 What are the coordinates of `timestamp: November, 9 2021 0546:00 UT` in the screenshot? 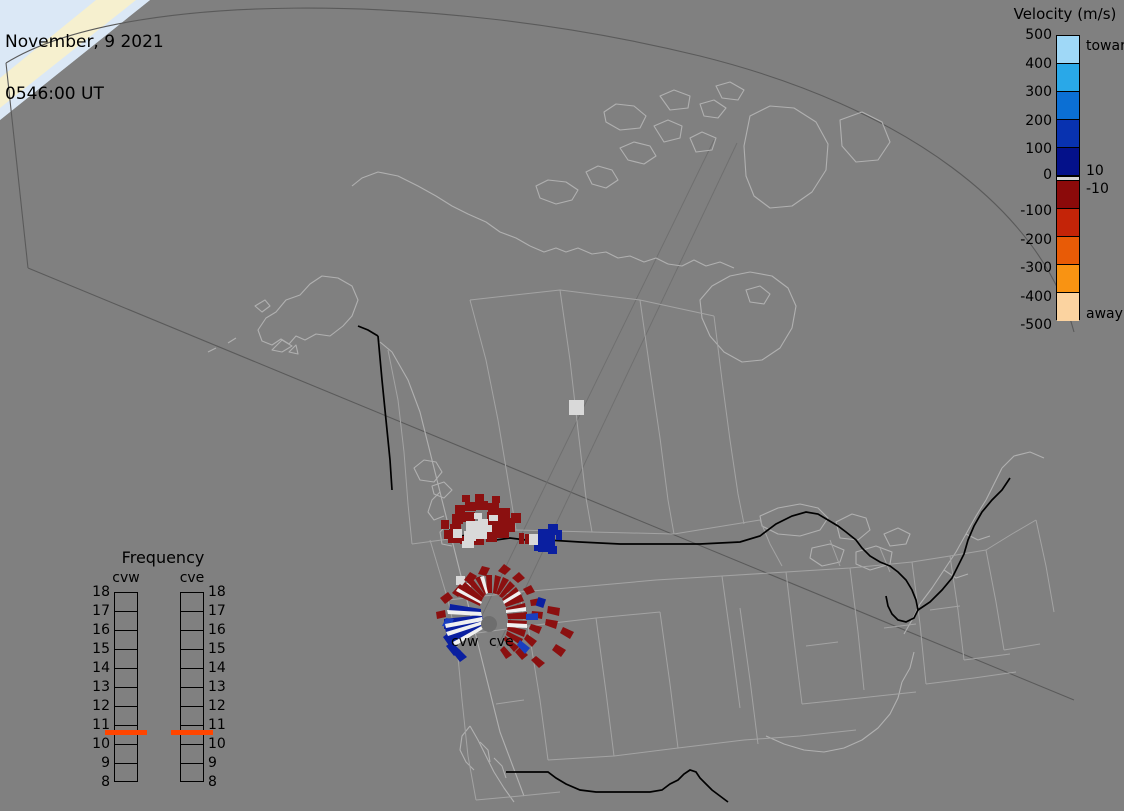 It's located at (84, 68).